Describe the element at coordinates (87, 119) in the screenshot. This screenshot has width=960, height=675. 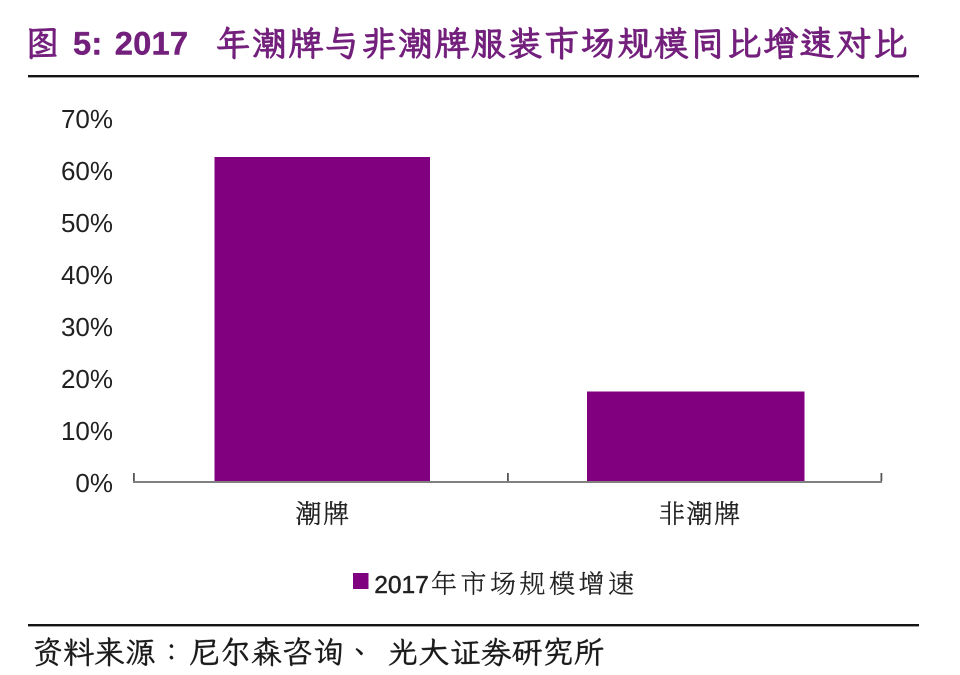
I see `svg-text: 70%` at that location.